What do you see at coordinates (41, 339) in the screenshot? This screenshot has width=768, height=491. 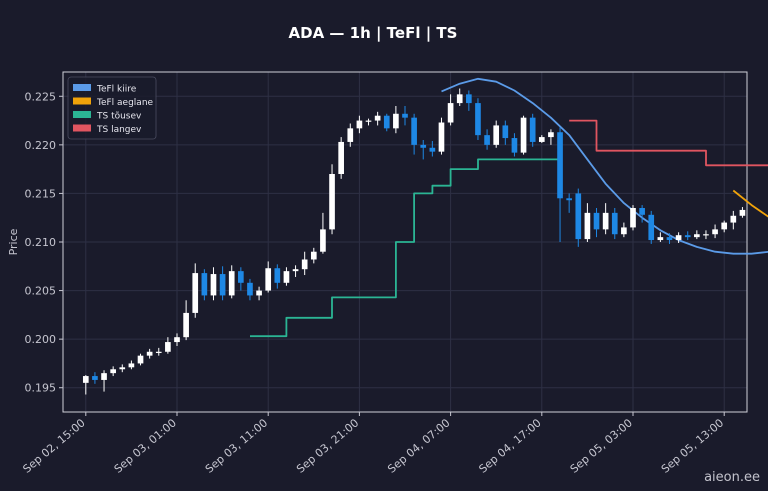 I see `y-tick-label: 0.200` at bounding box center [41, 339].